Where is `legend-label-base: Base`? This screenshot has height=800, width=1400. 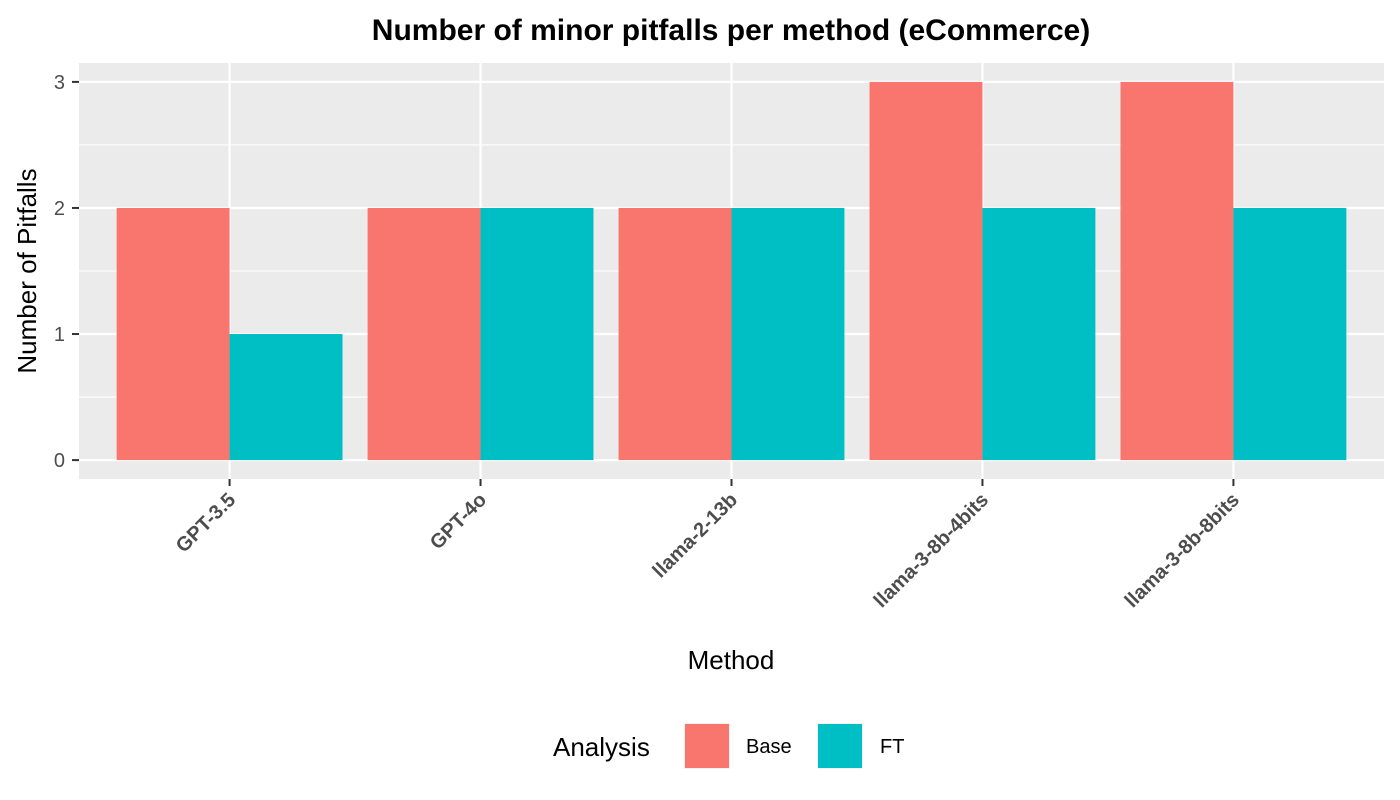 legend-label-base: Base is located at coordinates (769, 747).